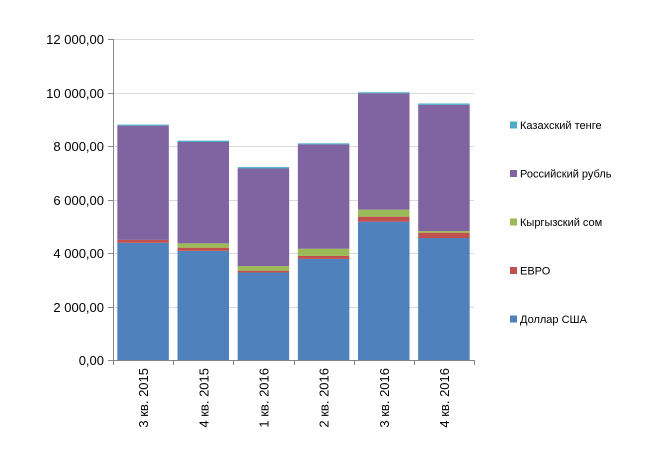  I want to click on y-tick-label: 4 000,00, so click(78, 253).